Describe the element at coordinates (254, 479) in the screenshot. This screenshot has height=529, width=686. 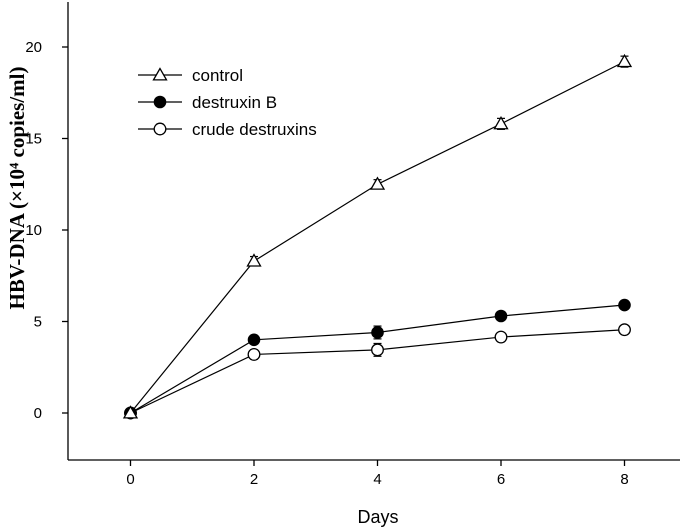
I see `x-tick-label: 2` at that location.